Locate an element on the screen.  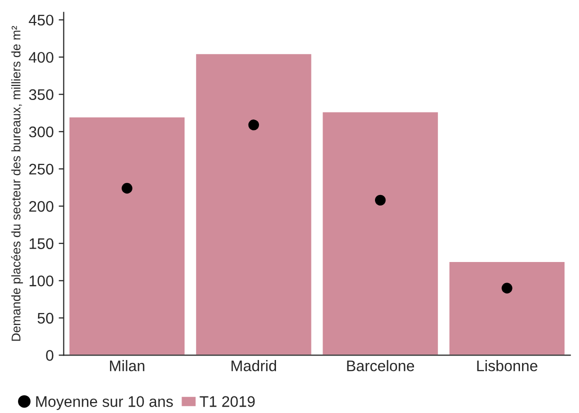
y-axis-title: Demande placées du secteur des bureaux, milliers de m² is located at coordinates (17, 183).